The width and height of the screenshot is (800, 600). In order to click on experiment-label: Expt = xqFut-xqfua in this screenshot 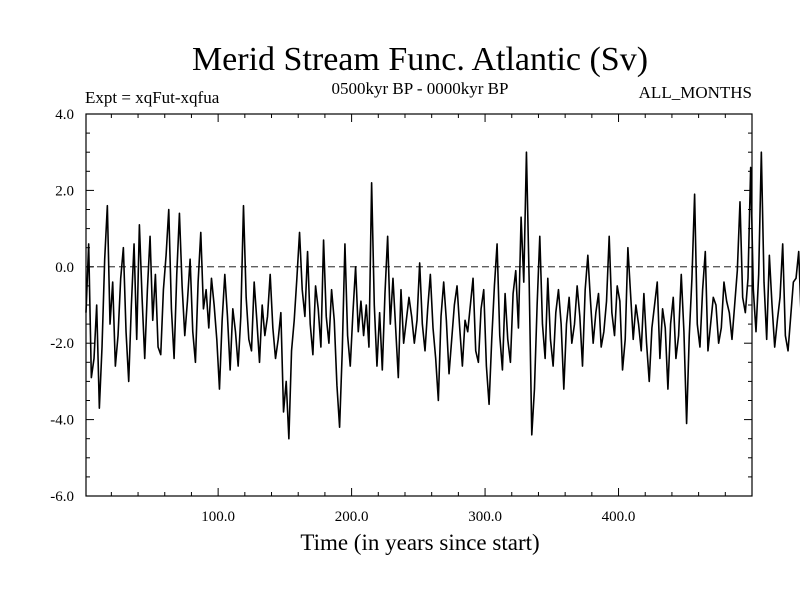, I will do `click(152, 97)`.